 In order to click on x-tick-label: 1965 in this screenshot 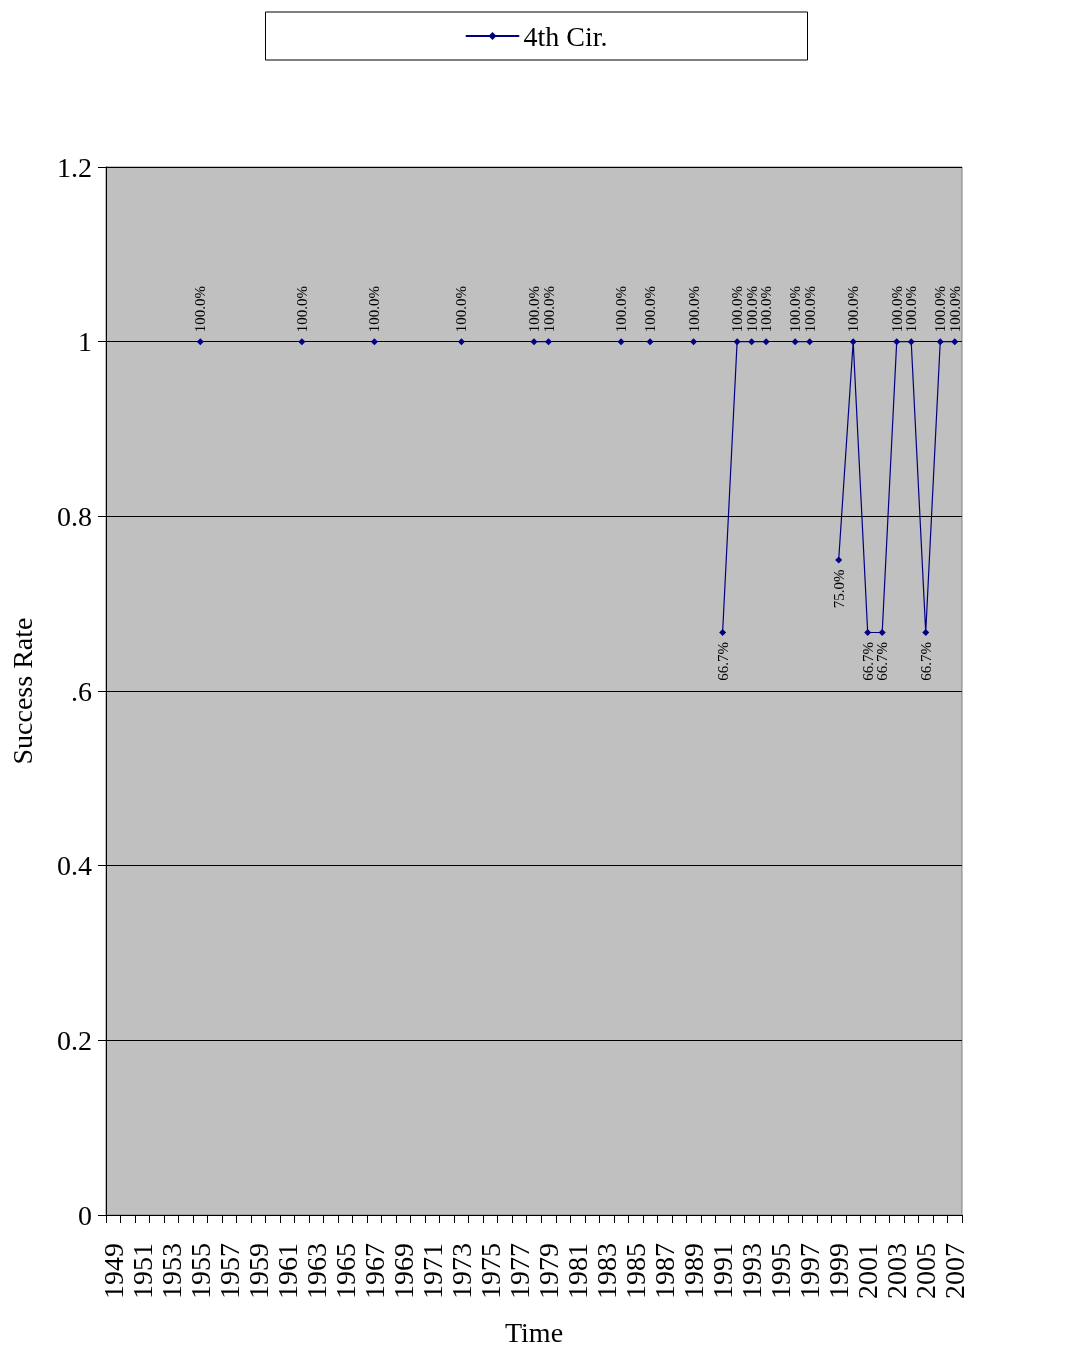, I will do `click(345, 1271)`.